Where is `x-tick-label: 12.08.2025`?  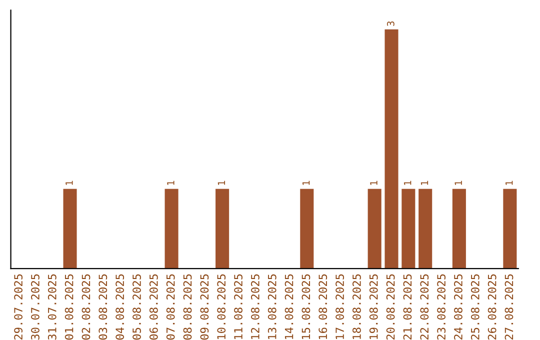
x-tick-label: 12.08.2025 is located at coordinates (255, 307).